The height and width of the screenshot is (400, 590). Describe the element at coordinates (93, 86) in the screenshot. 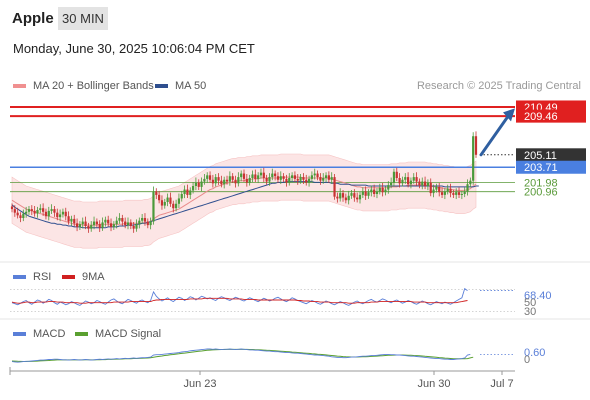

I see `legend-ma20-label: MA 20 + Bollinger Bands` at that location.